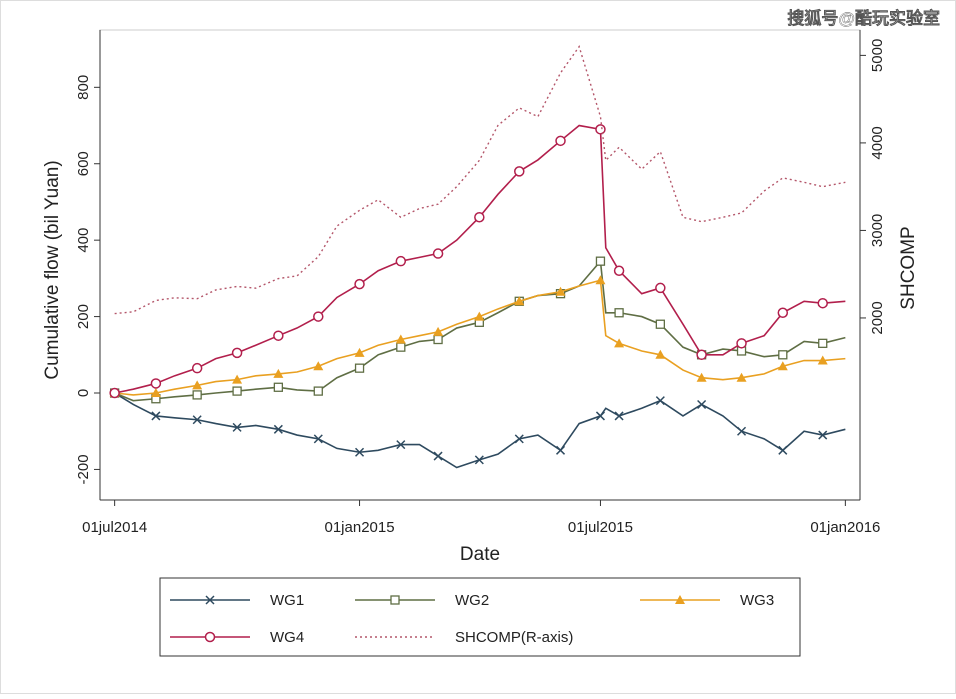  I want to click on legend-label: WG1, so click(287, 600).